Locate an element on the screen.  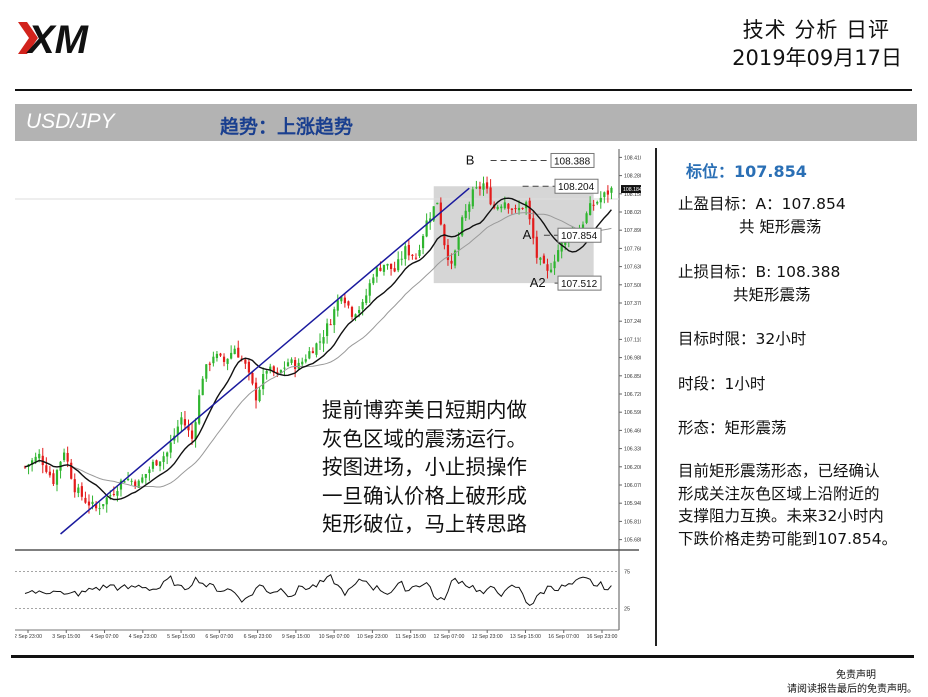
target-level-value: 108.388 is located at coordinates (572, 161).